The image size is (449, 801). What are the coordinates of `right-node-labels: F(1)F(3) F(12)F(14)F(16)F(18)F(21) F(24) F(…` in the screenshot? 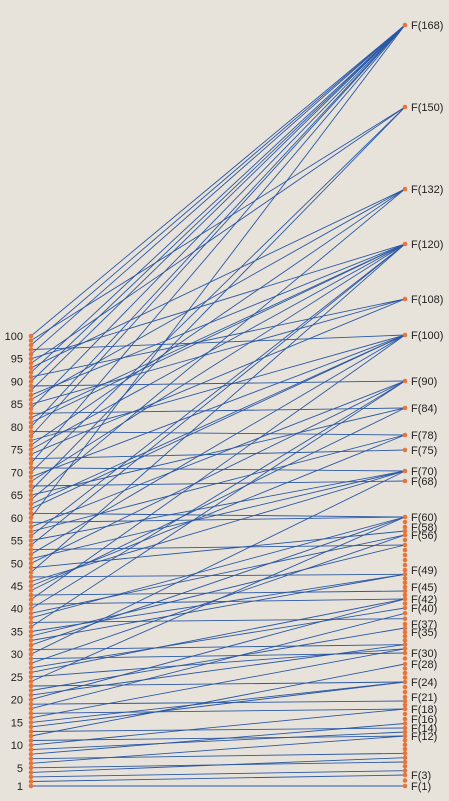 It's located at (427, 406).